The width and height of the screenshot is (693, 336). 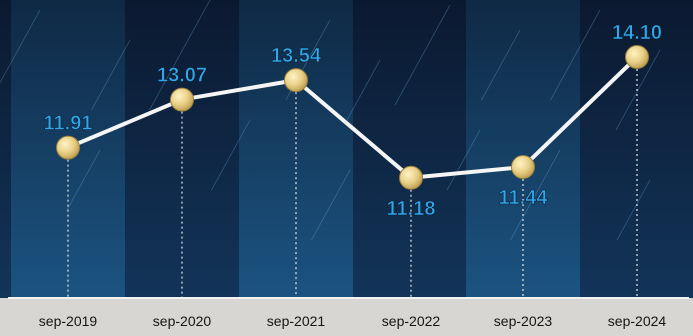 I want to click on data-point-sep-2020, so click(x=182, y=99).